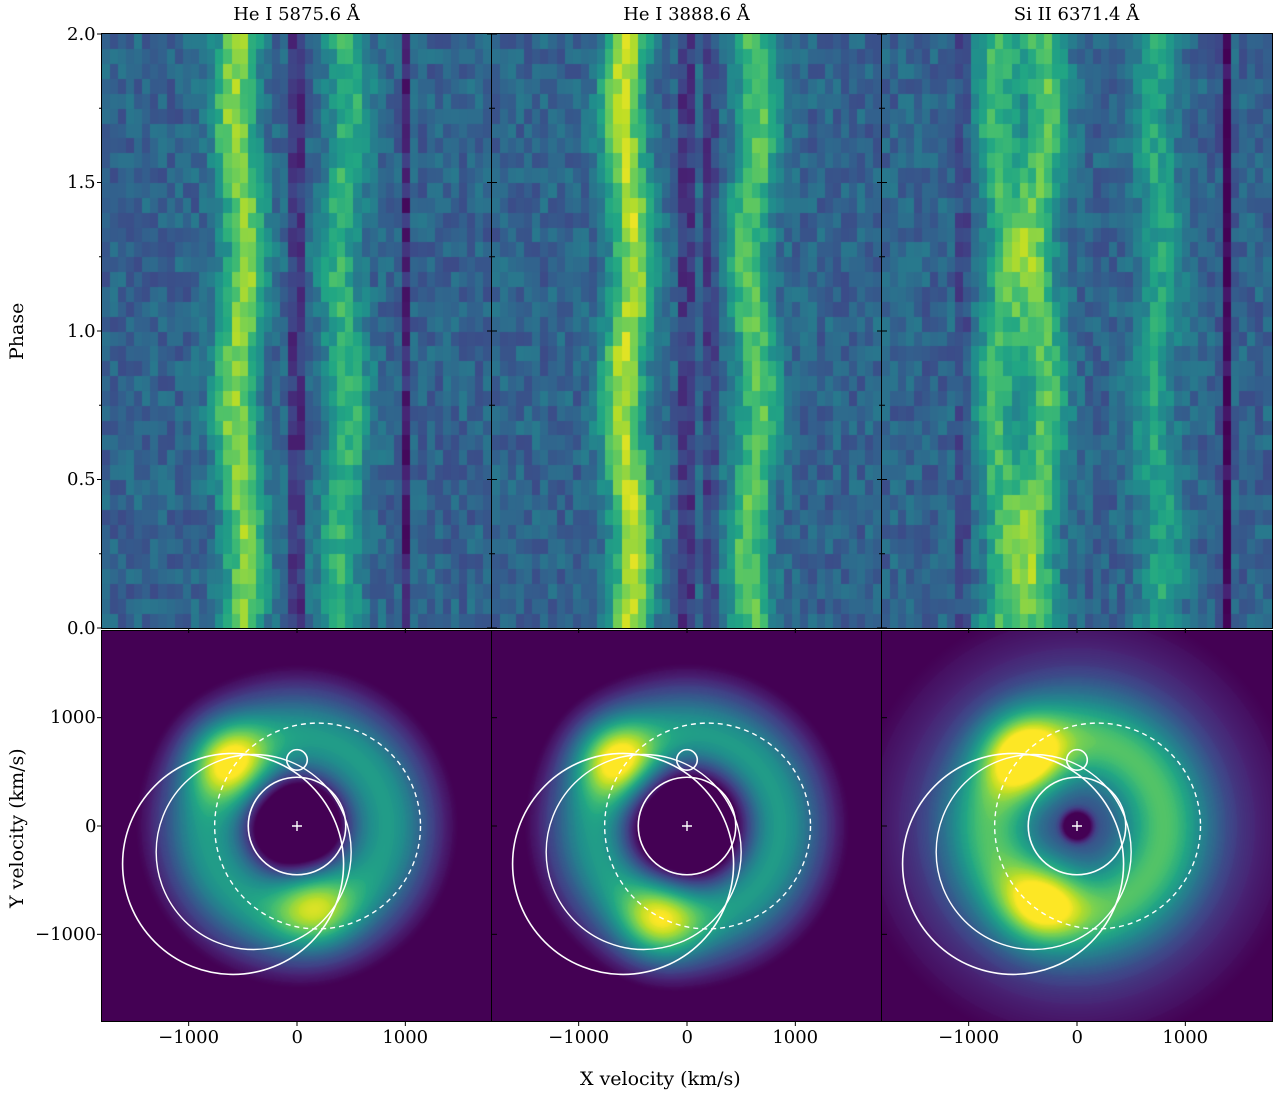 The image size is (1276, 1095). I want to click on tomogram-si6371, so click(1077, 826).